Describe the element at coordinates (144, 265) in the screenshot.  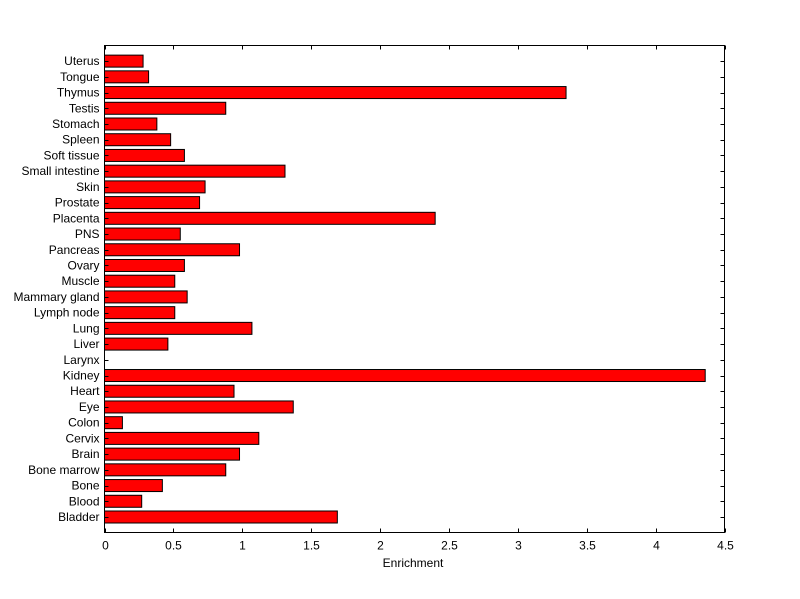
I see `bar-ovary` at that location.